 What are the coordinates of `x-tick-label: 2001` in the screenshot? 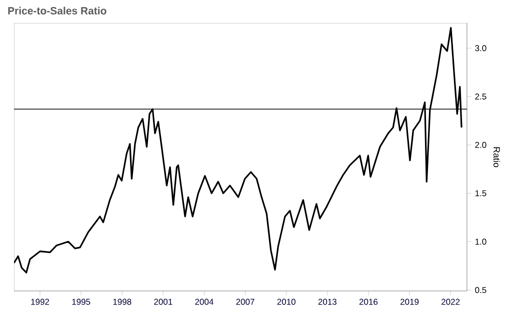 It's located at (163, 301).